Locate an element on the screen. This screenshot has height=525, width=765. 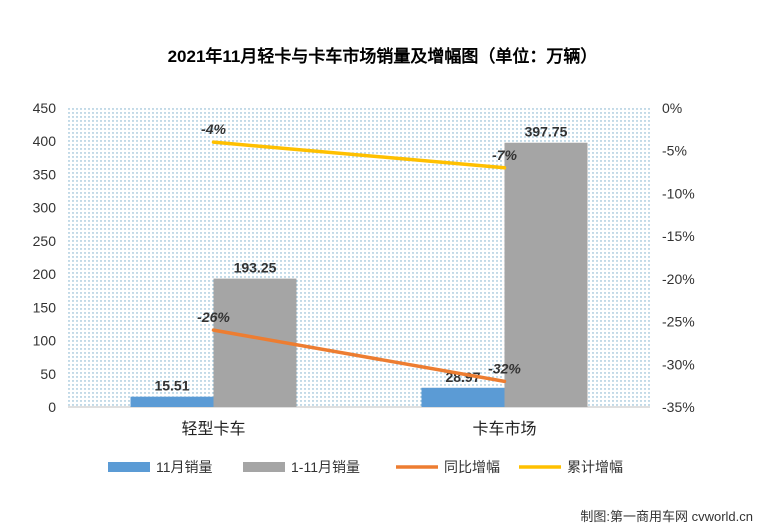
bar-data-label: 193.25 is located at coordinates (255, 268).